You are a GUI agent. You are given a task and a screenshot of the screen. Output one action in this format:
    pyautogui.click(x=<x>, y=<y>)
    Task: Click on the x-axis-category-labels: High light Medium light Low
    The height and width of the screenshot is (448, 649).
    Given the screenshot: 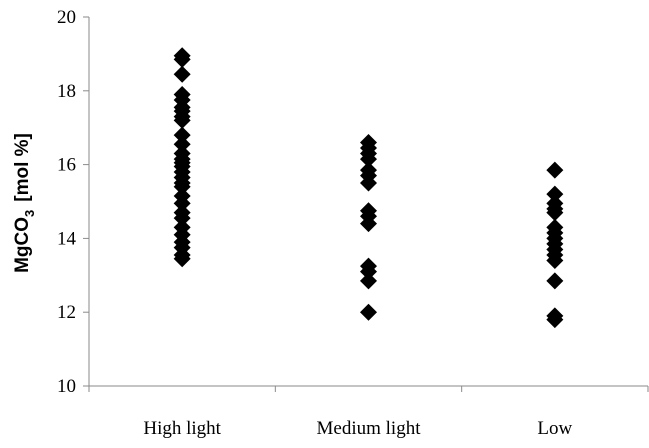 What is the action you would take?
    pyautogui.click(x=368, y=412)
    